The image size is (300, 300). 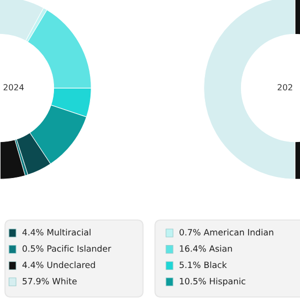 I want to click on legend-label: 10.5% Hispanic, so click(x=213, y=282).